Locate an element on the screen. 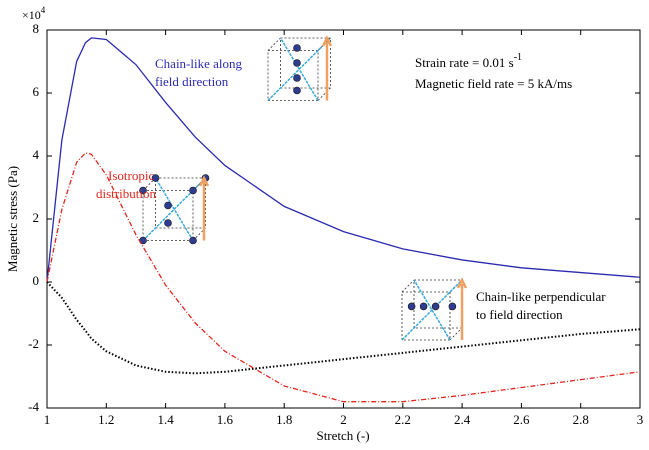 The image size is (649, 450). y-tick-label: 6 is located at coordinates (36, 91).